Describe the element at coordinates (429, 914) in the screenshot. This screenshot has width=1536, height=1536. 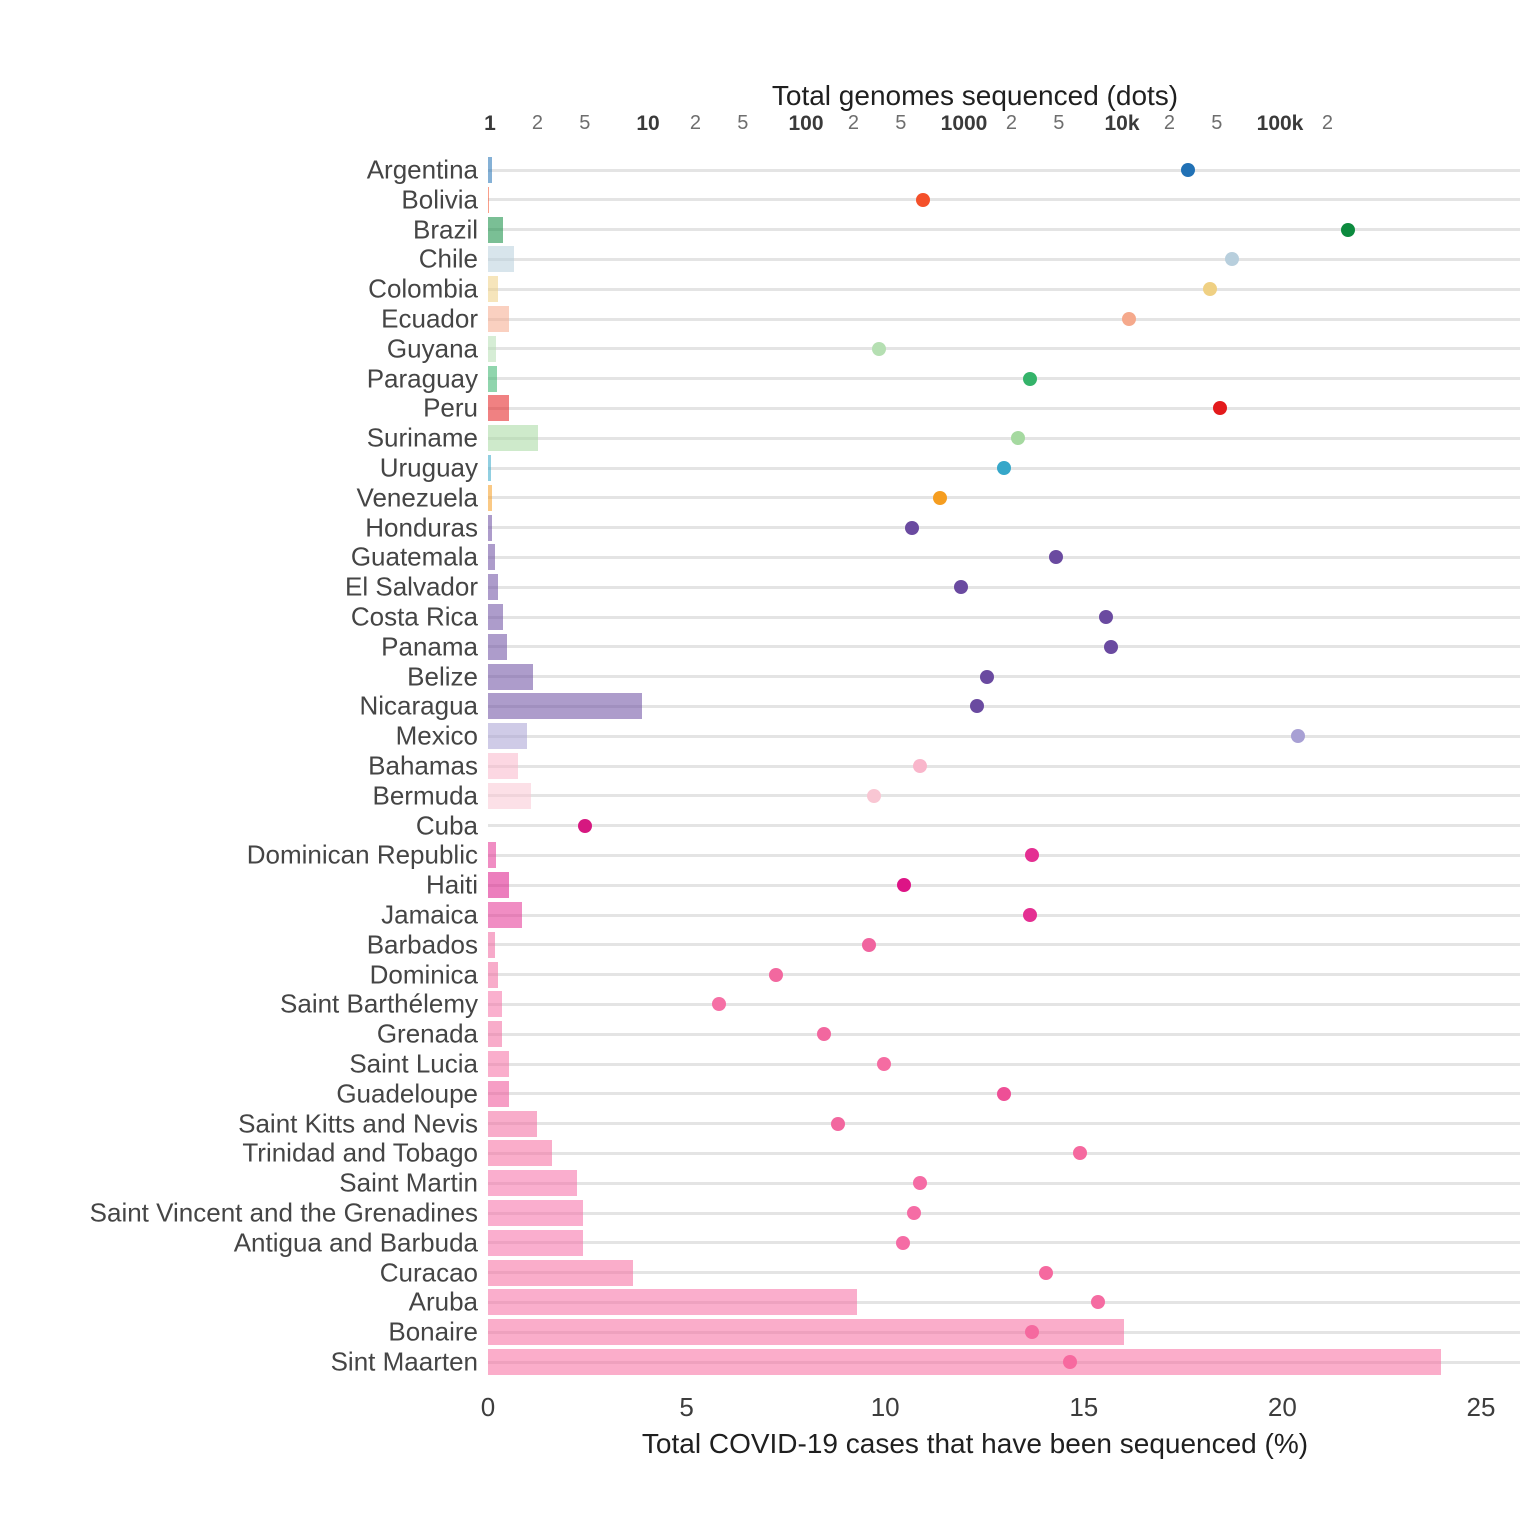
I see `country-label: Jamaica` at that location.